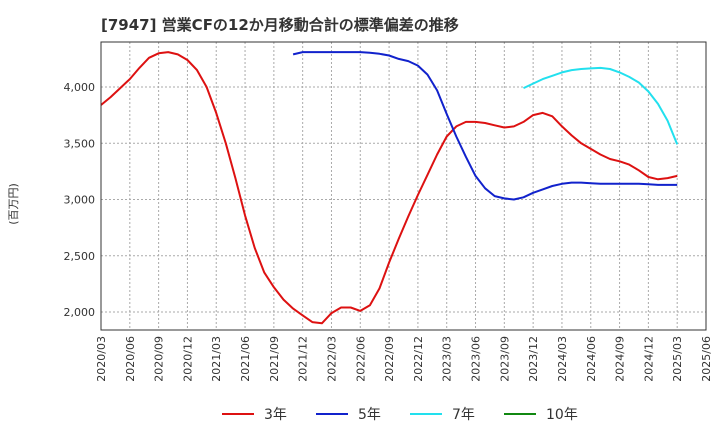 This screenshot has height=440, width=720. Describe the element at coordinates (280, 25) in the screenshot. I see `chart-title: [7947] 営業CFの12か月移動合計の標準偏差の推移` at that location.